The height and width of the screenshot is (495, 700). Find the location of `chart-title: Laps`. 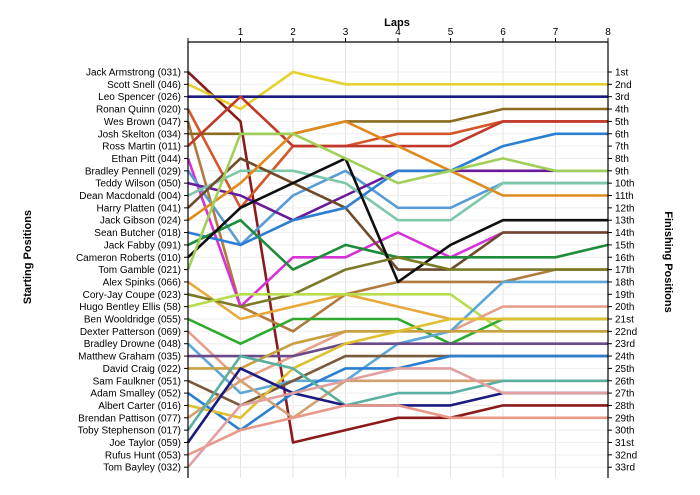

chart-title: Laps is located at coordinates (397, 23).